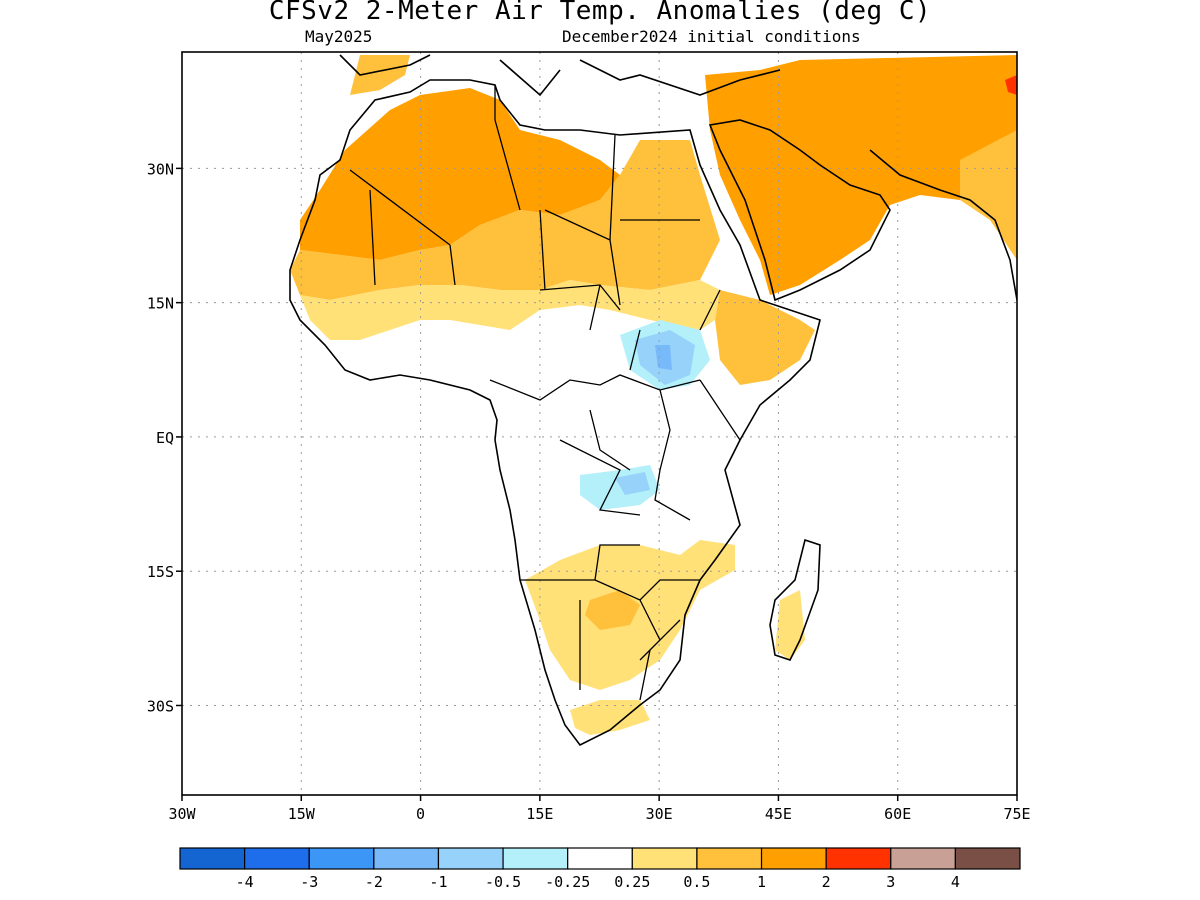  I want to click on anomaly-region-arabia, so click(861, 175).